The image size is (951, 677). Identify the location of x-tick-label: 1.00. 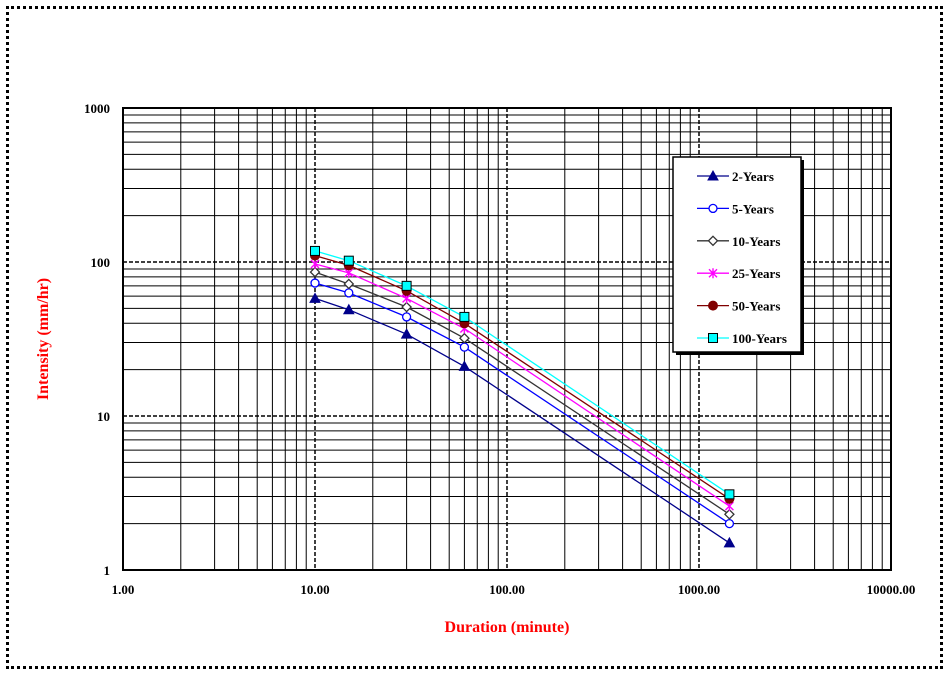
(123, 589).